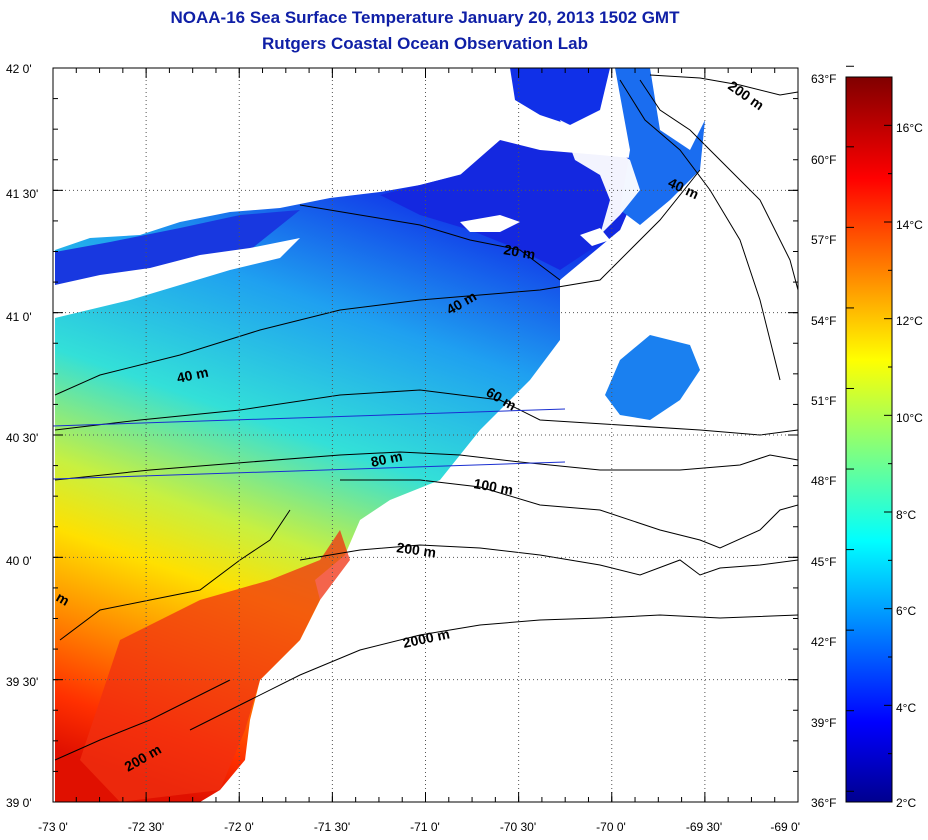 This screenshot has width=928, height=840. I want to click on isobath-label: 80 m, so click(386, 459).